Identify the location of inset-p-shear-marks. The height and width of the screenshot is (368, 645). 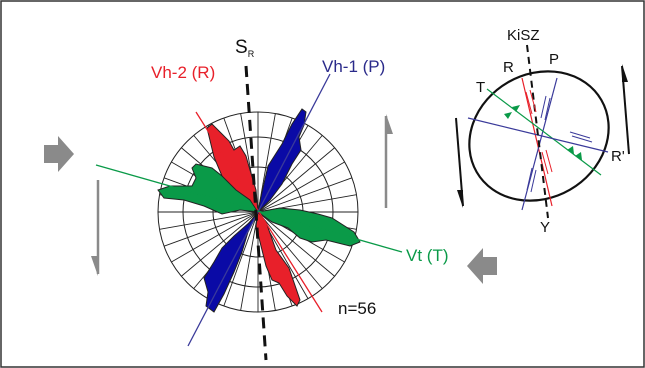
(559, 144).